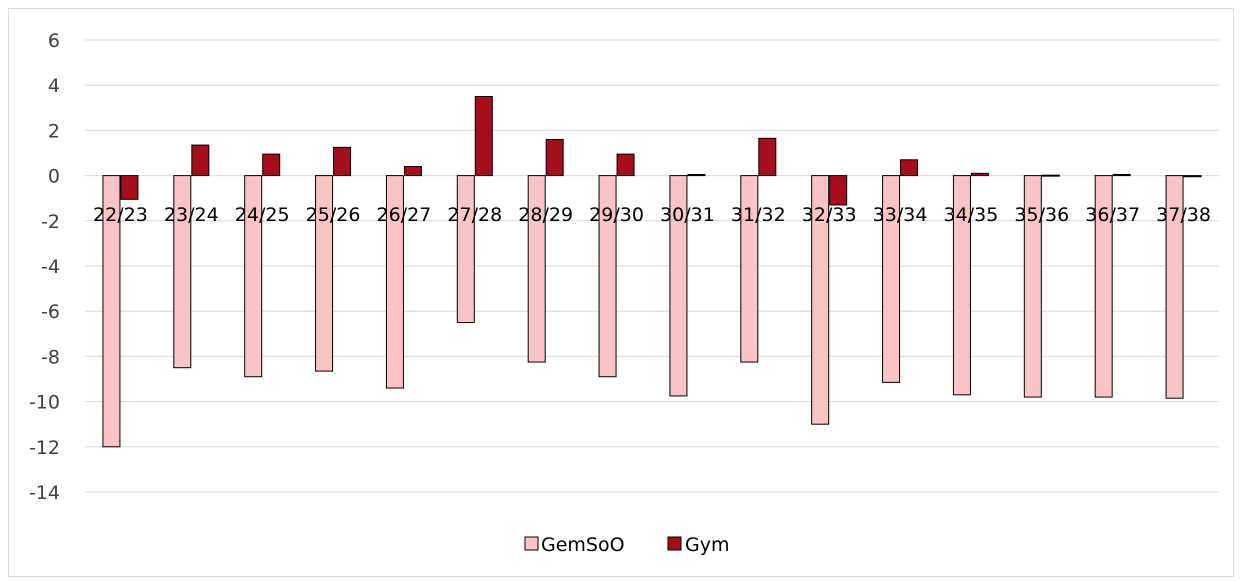 The height and width of the screenshot is (581, 1244). What do you see at coordinates (1183, 215) in the screenshot?
I see `x-tick-label: 37/38` at bounding box center [1183, 215].